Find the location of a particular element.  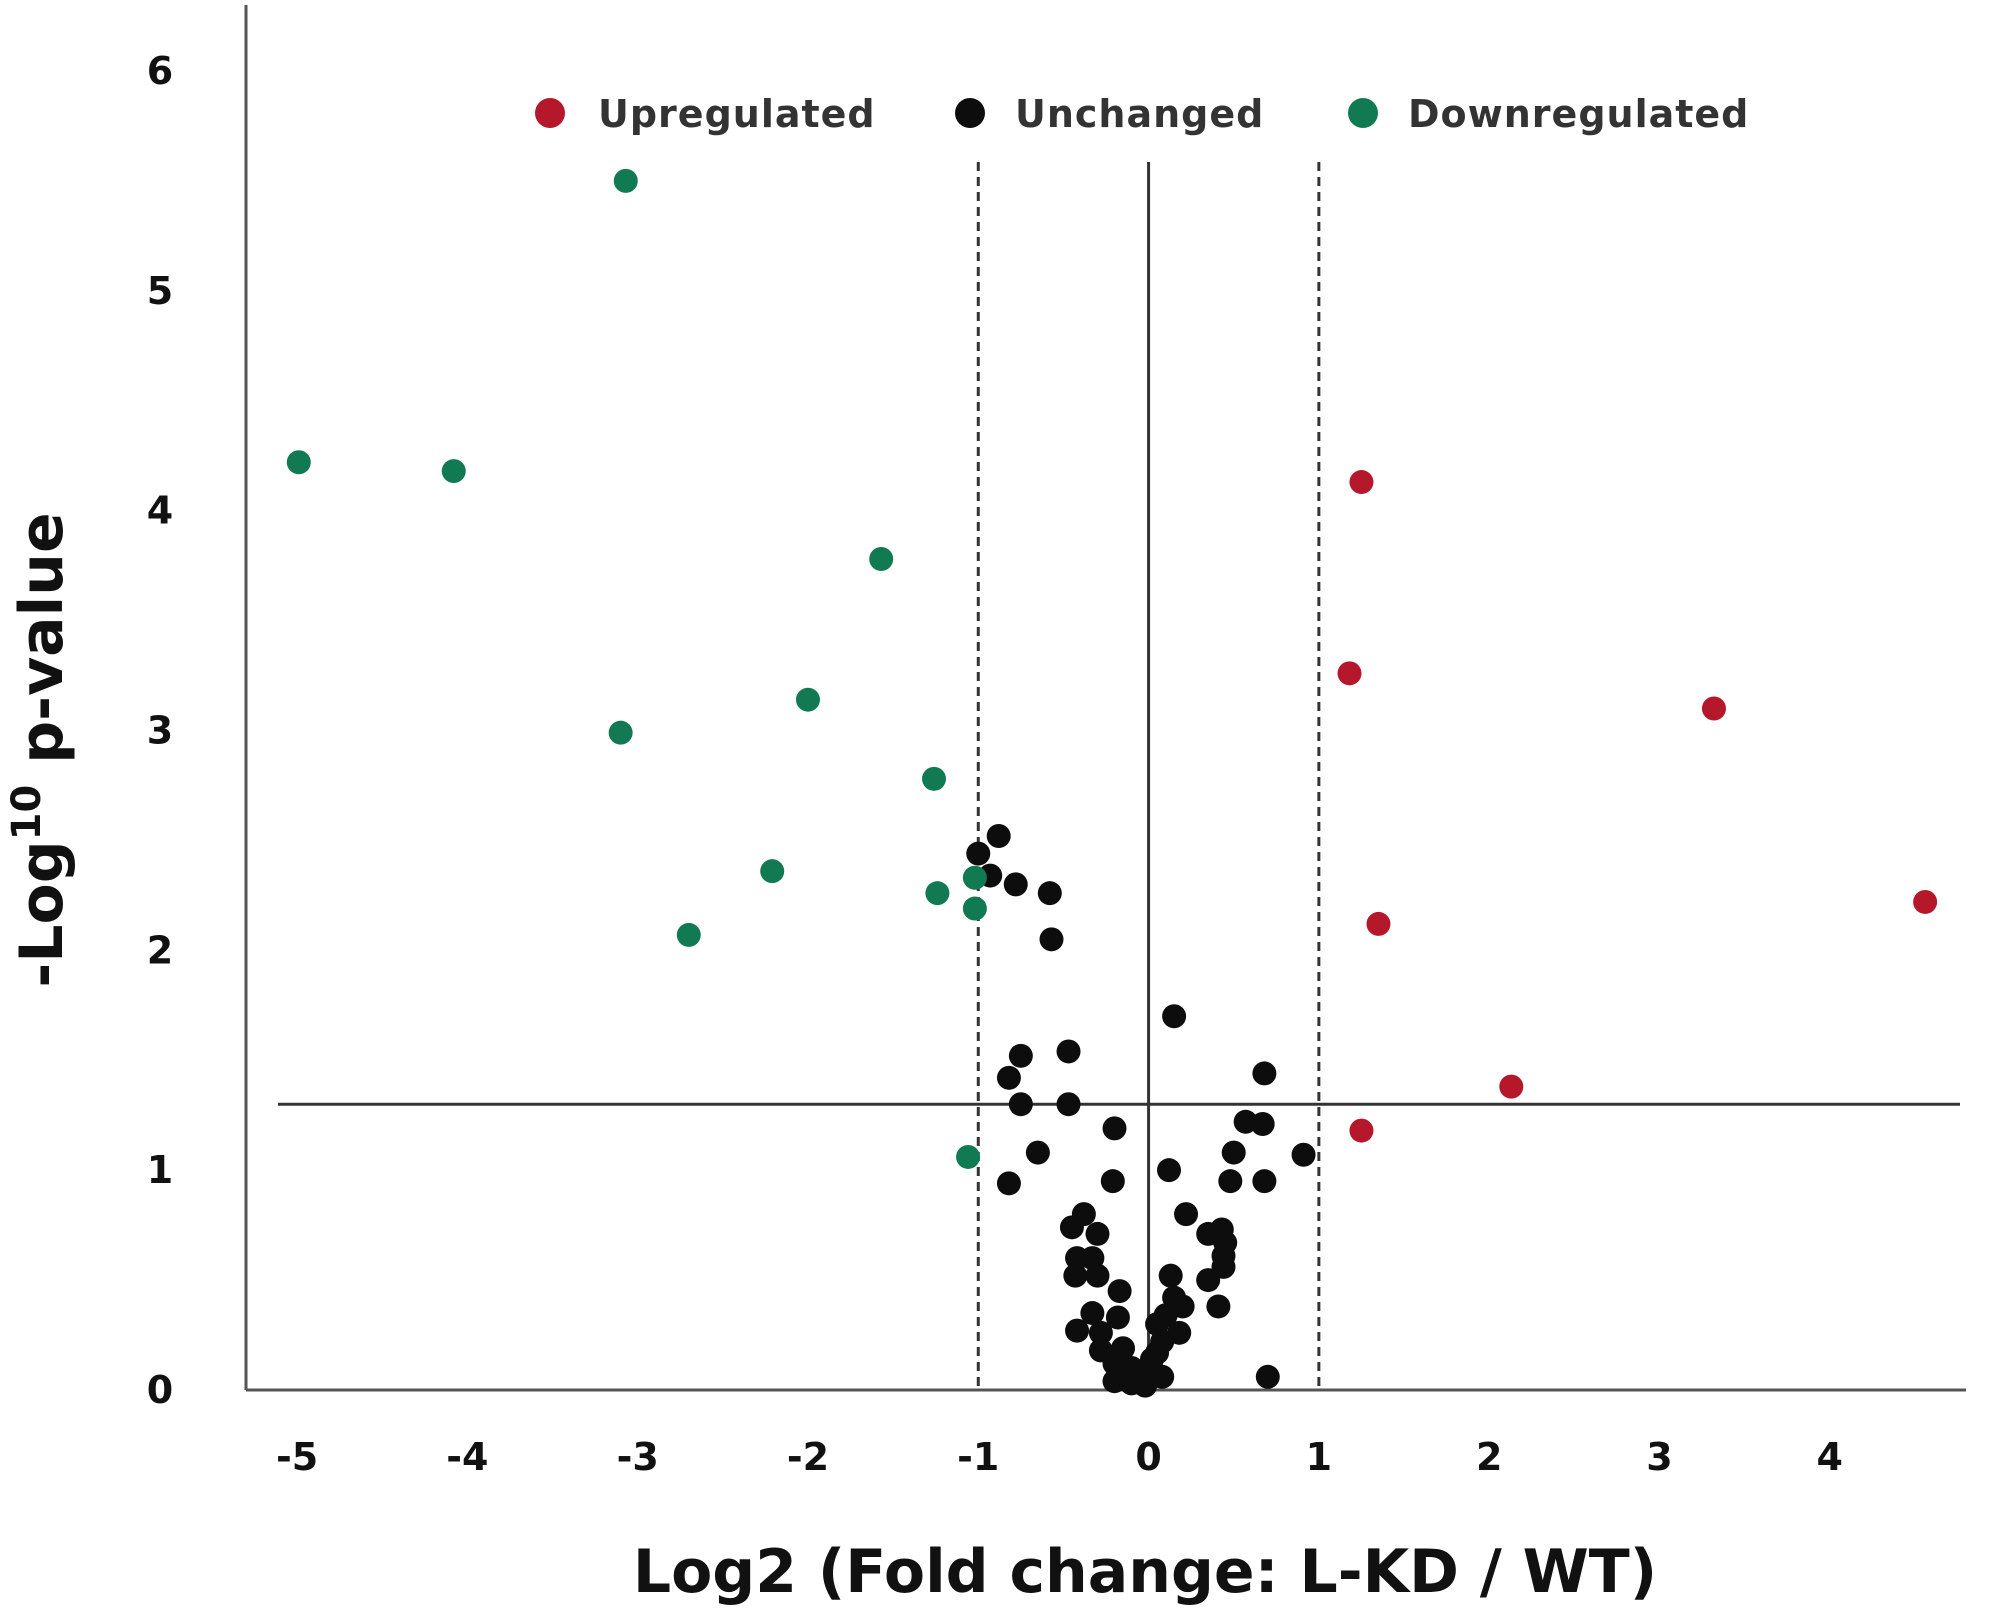

legend-label-upregulated: Upregulated is located at coordinates (737, 114).